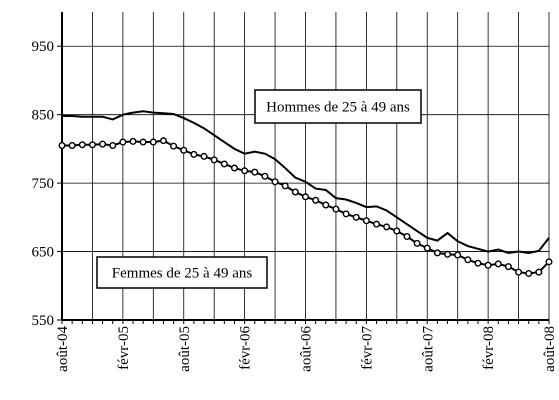 The height and width of the screenshot is (400, 559). What do you see at coordinates (246, 348) in the screenshot?
I see `x-tick-label: févr-06` at bounding box center [246, 348].